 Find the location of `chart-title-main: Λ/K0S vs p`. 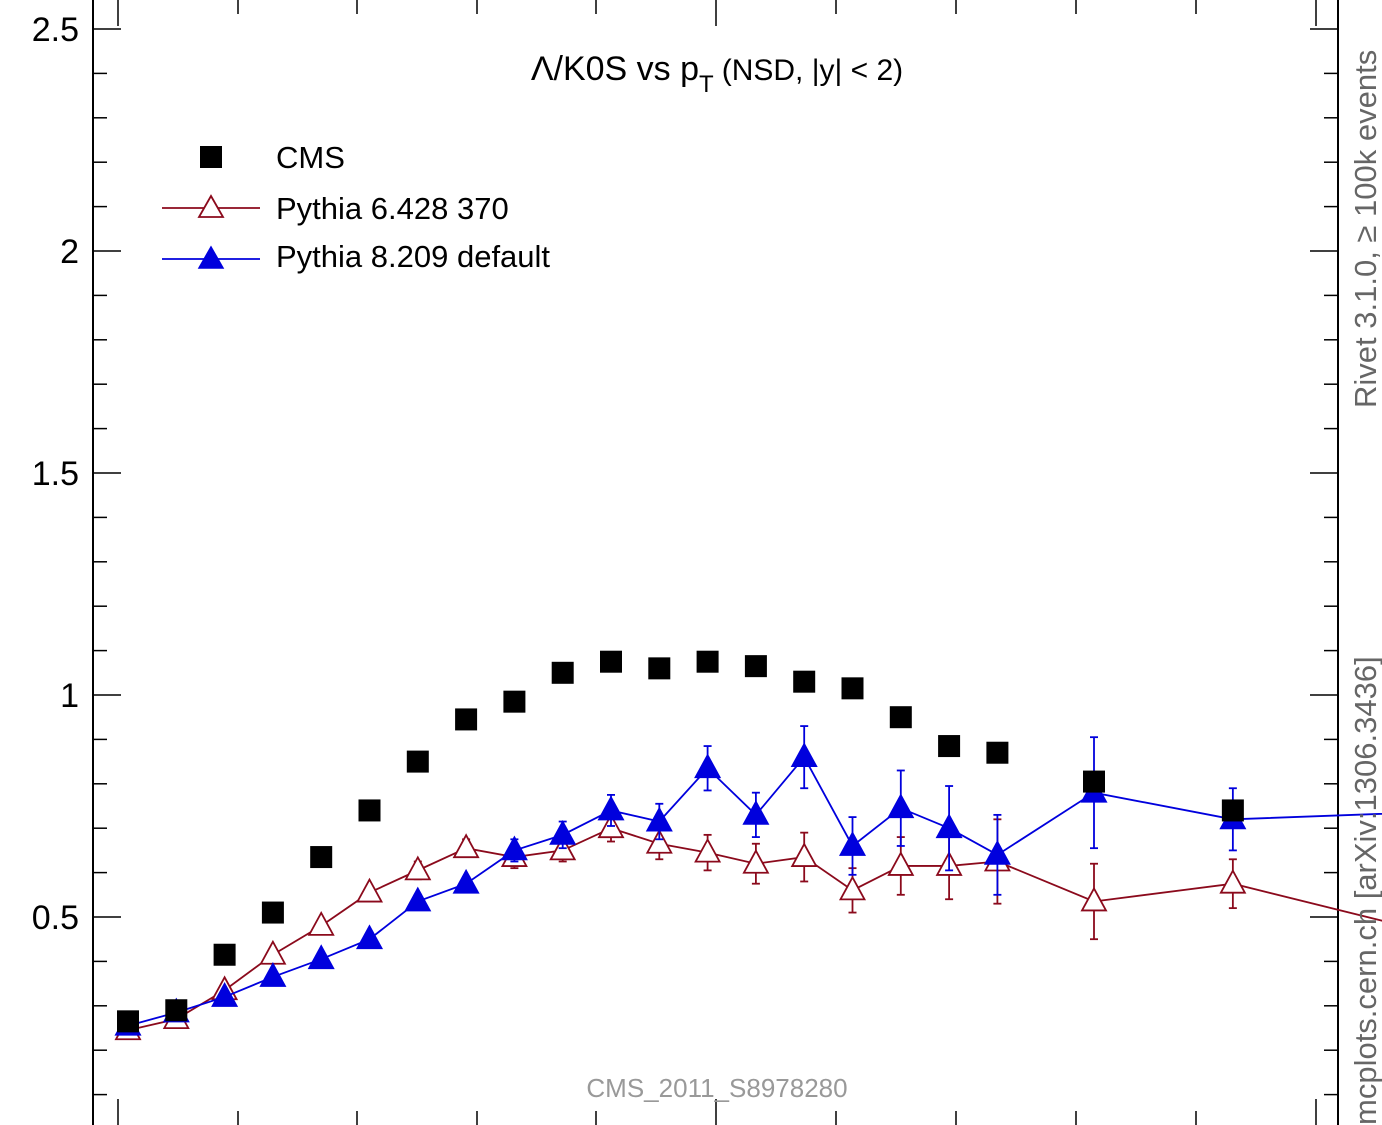

chart-title-main: Λ/K0S vs p is located at coordinates (615, 69).